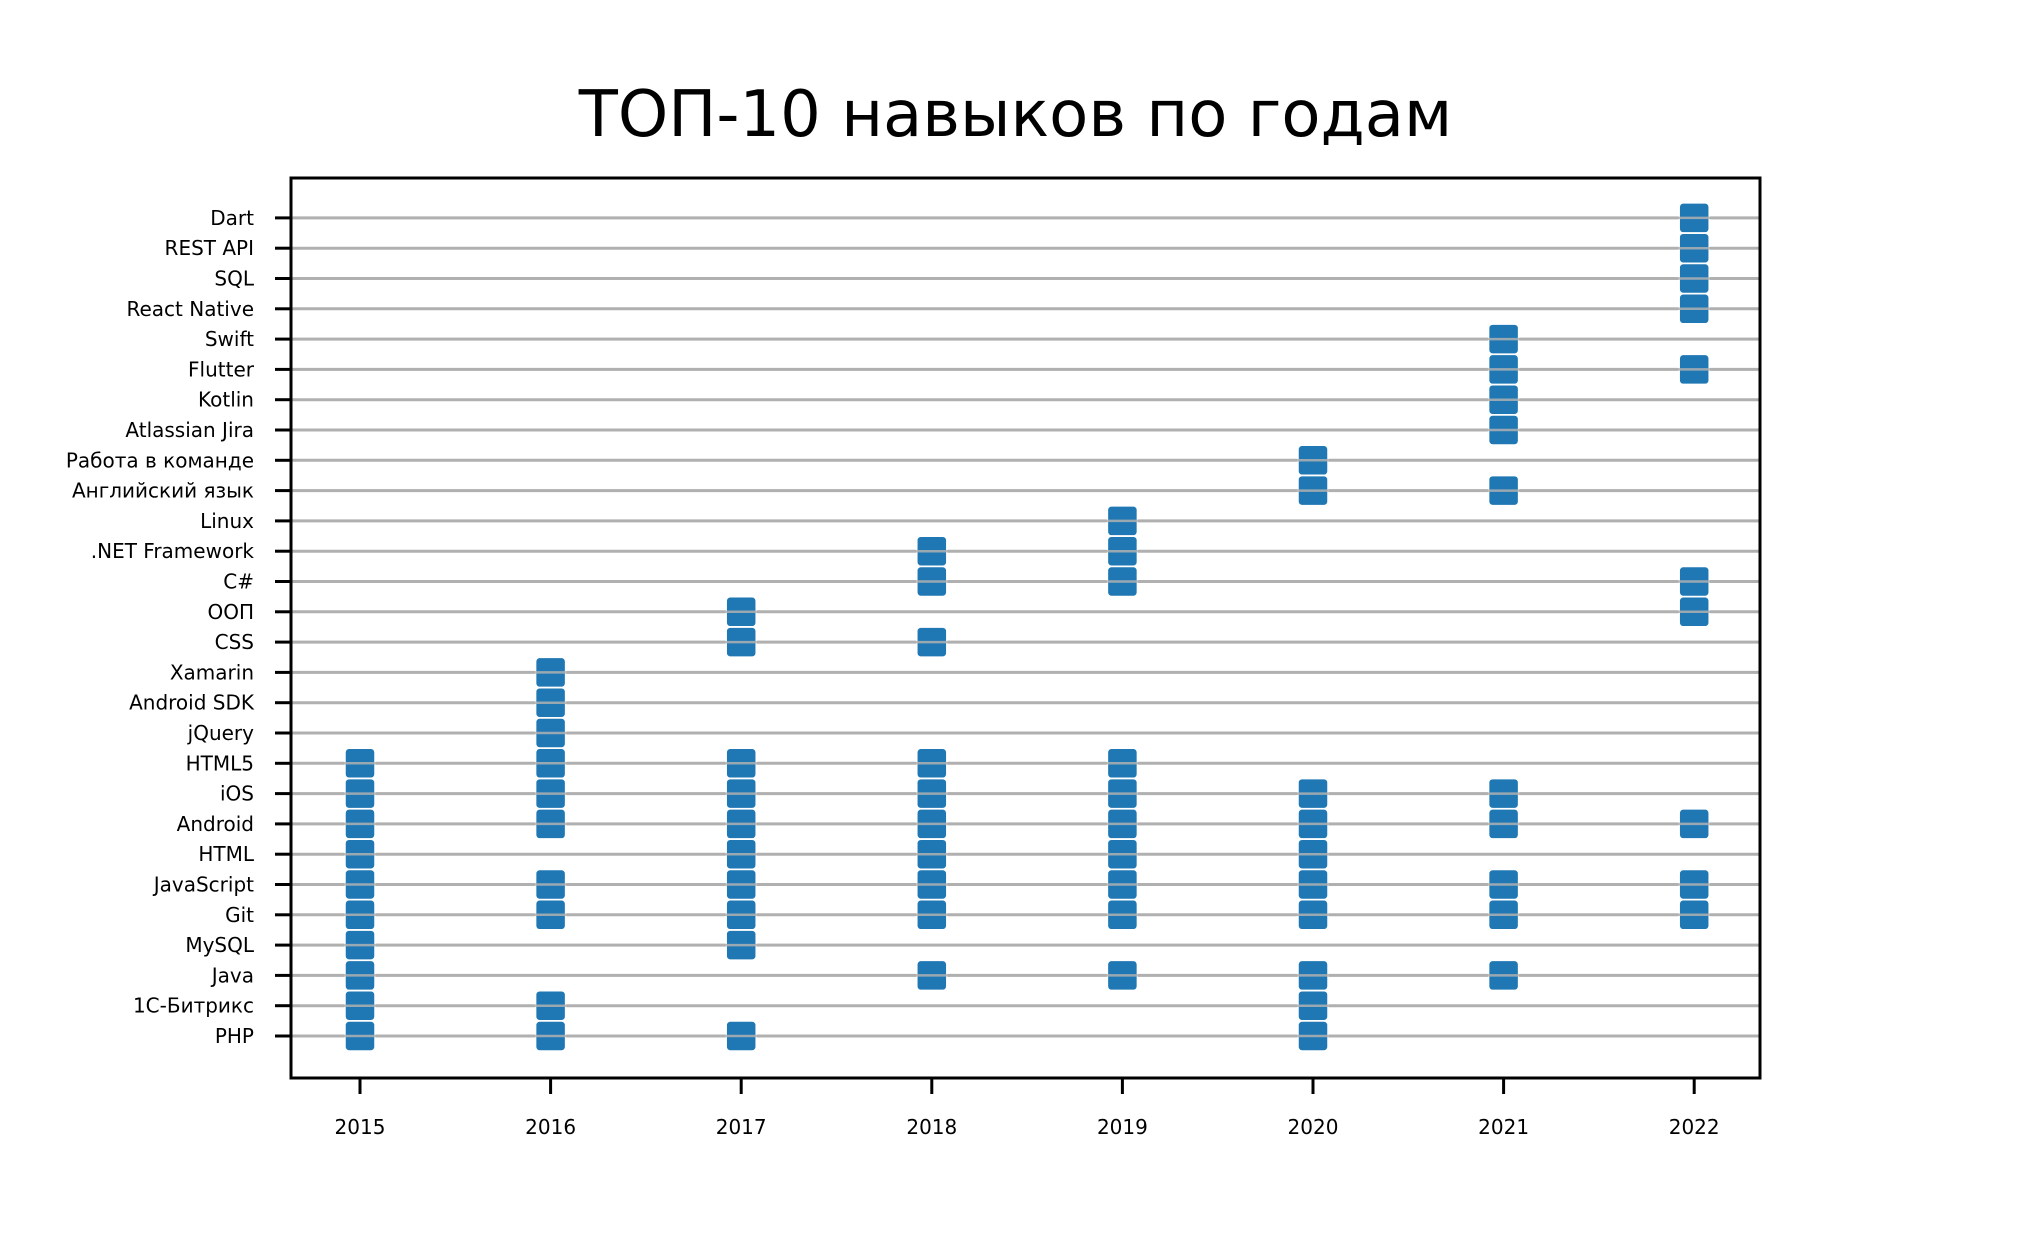 Image resolution: width=2031 pixels, height=1242 pixels. Describe the element at coordinates (221, 369) in the screenshot. I see `y-tick-label: Flutter` at that location.